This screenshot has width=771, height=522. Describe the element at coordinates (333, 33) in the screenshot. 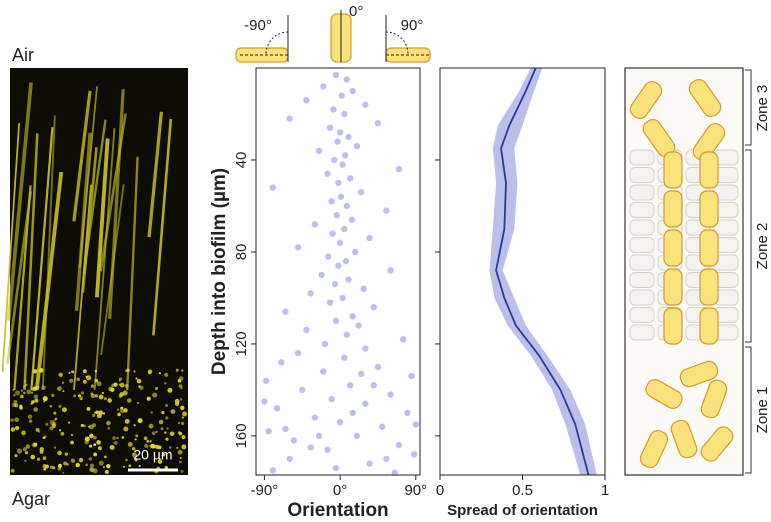

I see `orientation-icons: -90° 0° 90°` at that location.